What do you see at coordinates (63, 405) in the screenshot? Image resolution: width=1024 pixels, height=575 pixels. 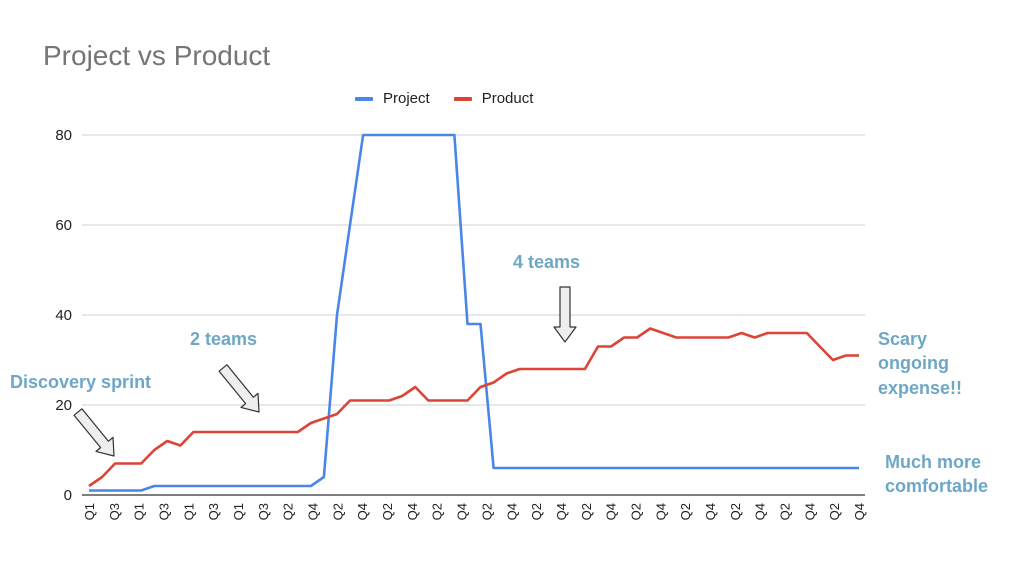 I see `y-tick-label: 20` at bounding box center [63, 405].